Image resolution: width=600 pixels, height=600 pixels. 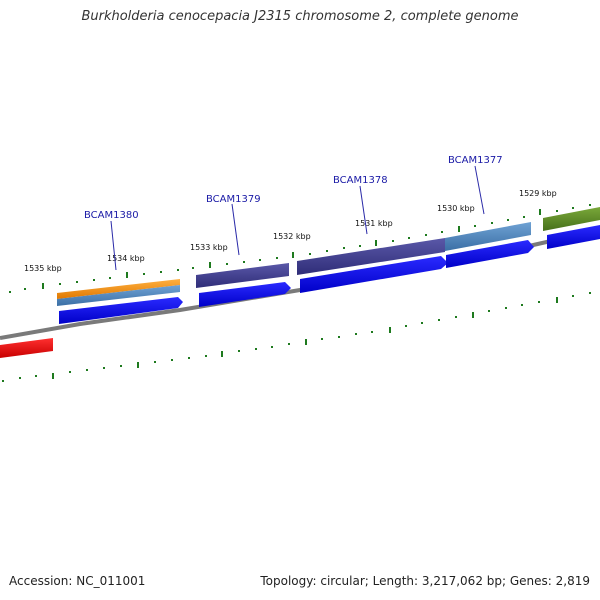 I want to click on cog-bar-right-olive, so click(x=571, y=219).